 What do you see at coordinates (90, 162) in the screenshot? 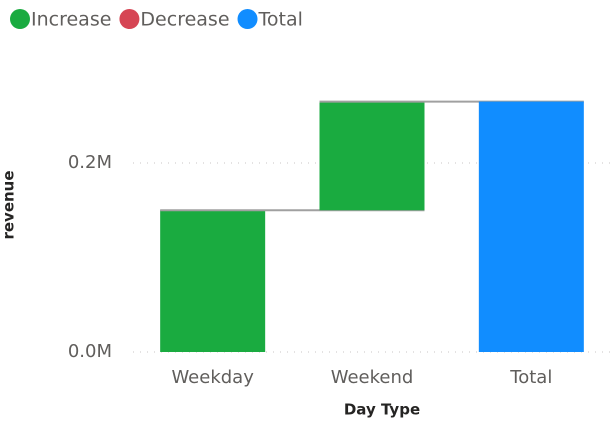
I see `y-tick-label: 0.2M` at bounding box center [90, 162].